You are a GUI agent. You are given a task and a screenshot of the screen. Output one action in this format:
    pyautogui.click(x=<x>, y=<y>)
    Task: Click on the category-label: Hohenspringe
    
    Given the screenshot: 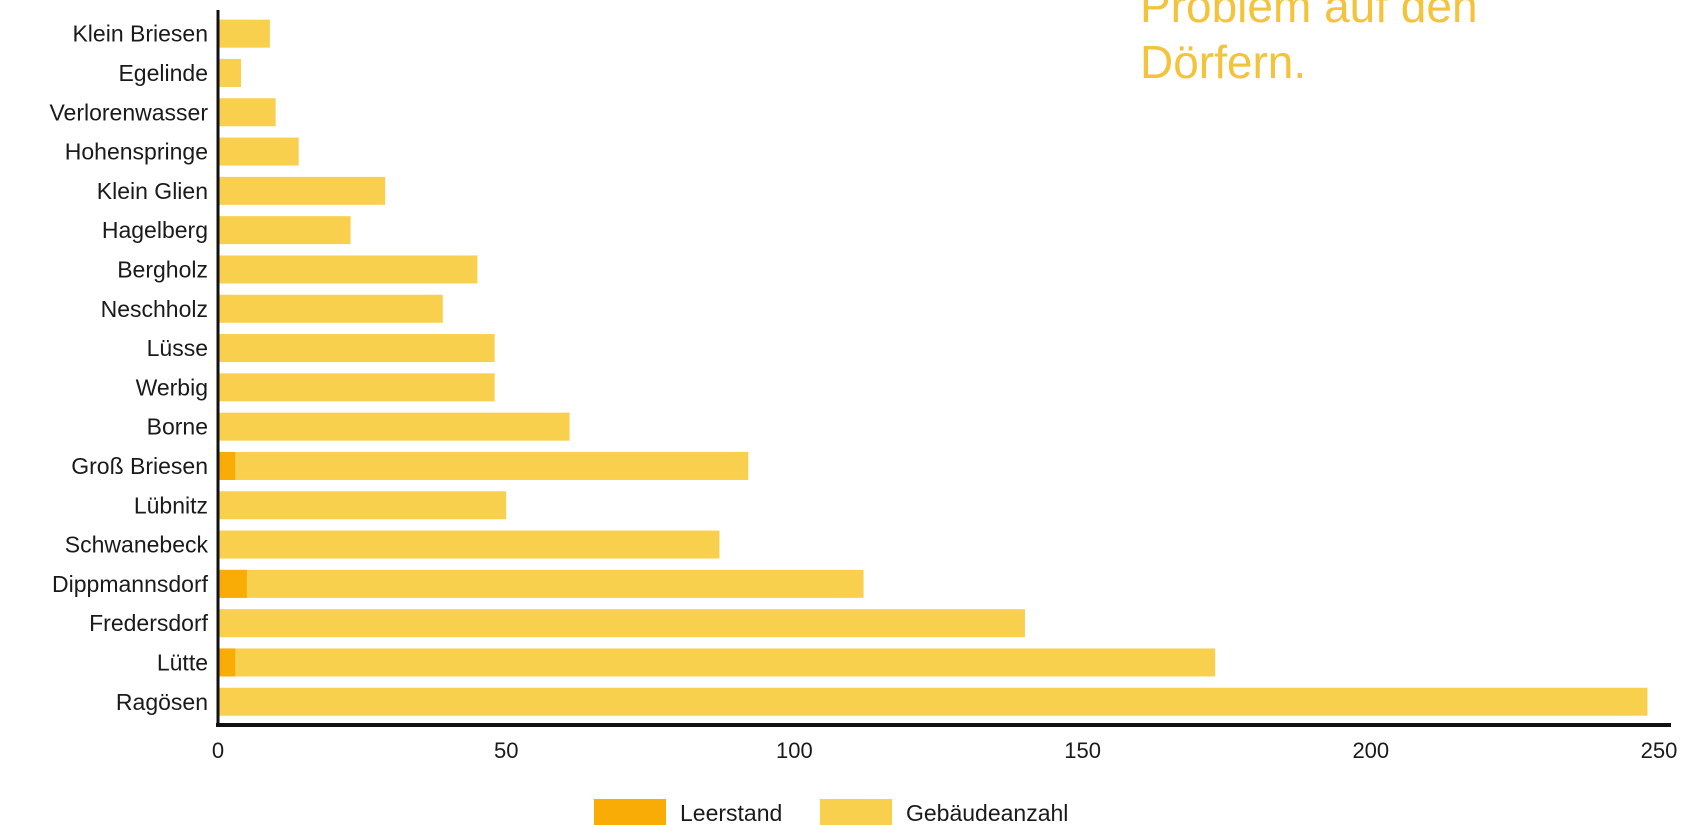 What is the action you would take?
    pyautogui.click(x=136, y=152)
    